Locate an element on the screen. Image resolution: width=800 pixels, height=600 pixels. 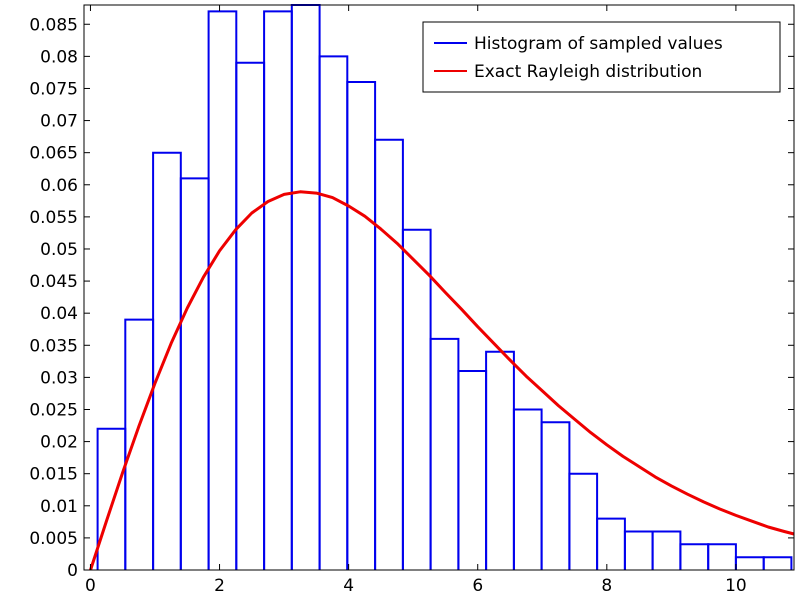
y-tick-label: 0.01 is located at coordinates (59, 507).